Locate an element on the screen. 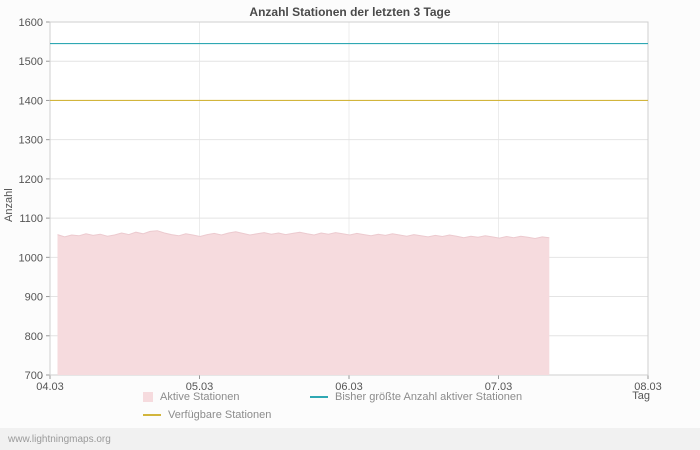 This screenshot has height=450, width=700. area-swatch-icon is located at coordinates (148, 397).